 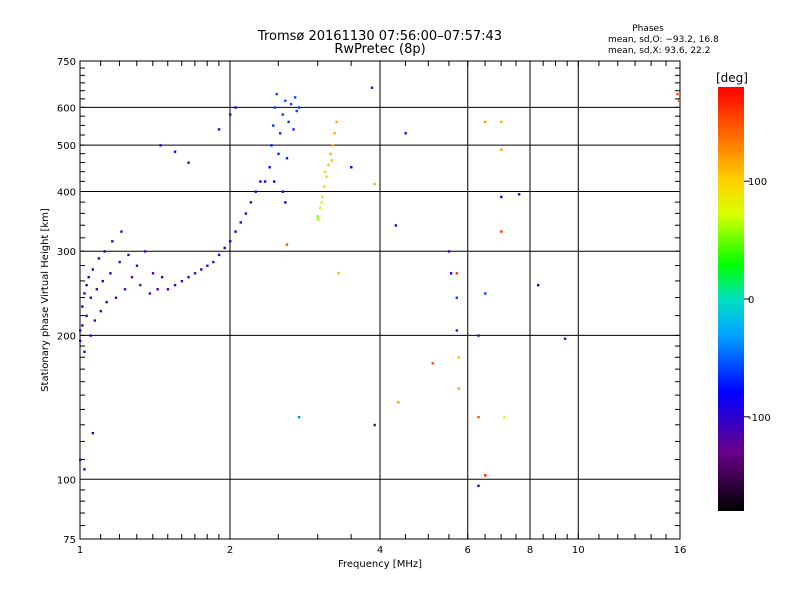 I want to click on y-tick-label: 750, so click(x=66, y=62).